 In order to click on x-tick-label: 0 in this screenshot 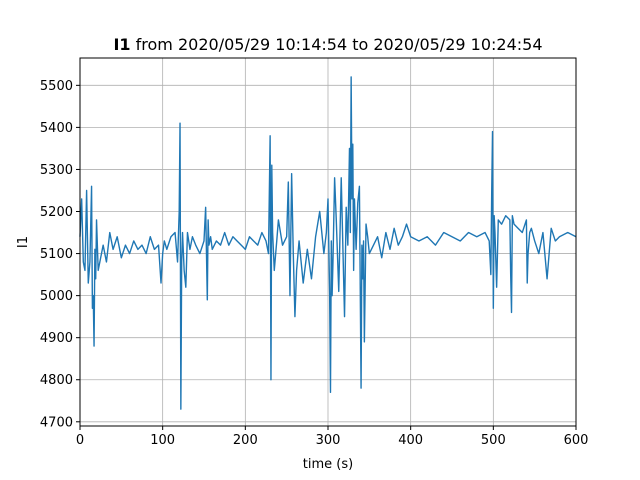, I will do `click(80, 440)`.